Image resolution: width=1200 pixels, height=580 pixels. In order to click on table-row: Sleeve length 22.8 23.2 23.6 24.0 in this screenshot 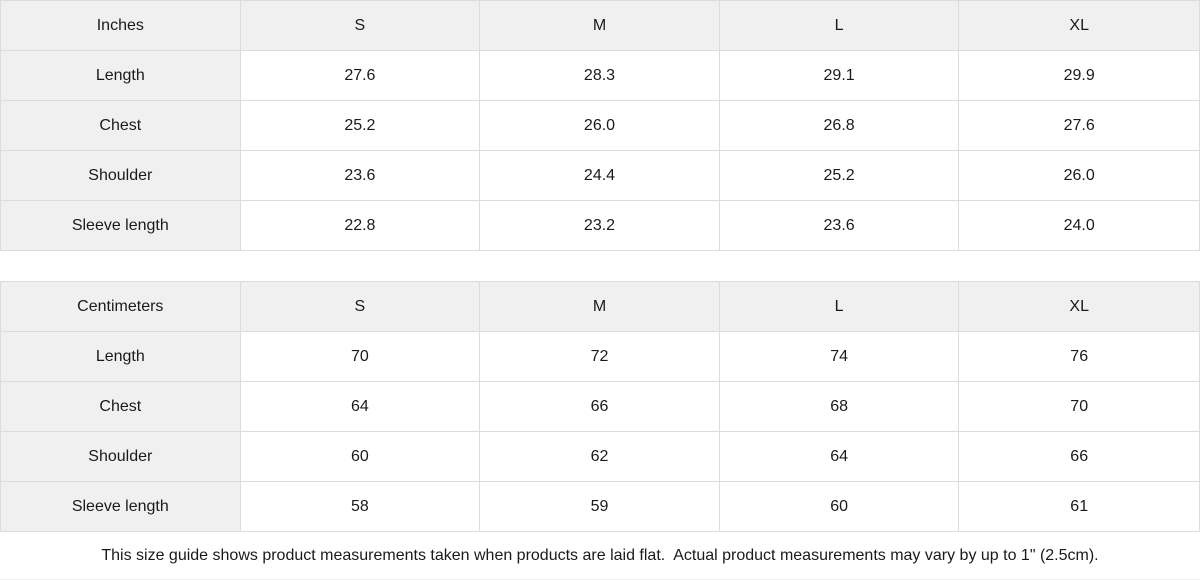, I will do `click(600, 226)`.